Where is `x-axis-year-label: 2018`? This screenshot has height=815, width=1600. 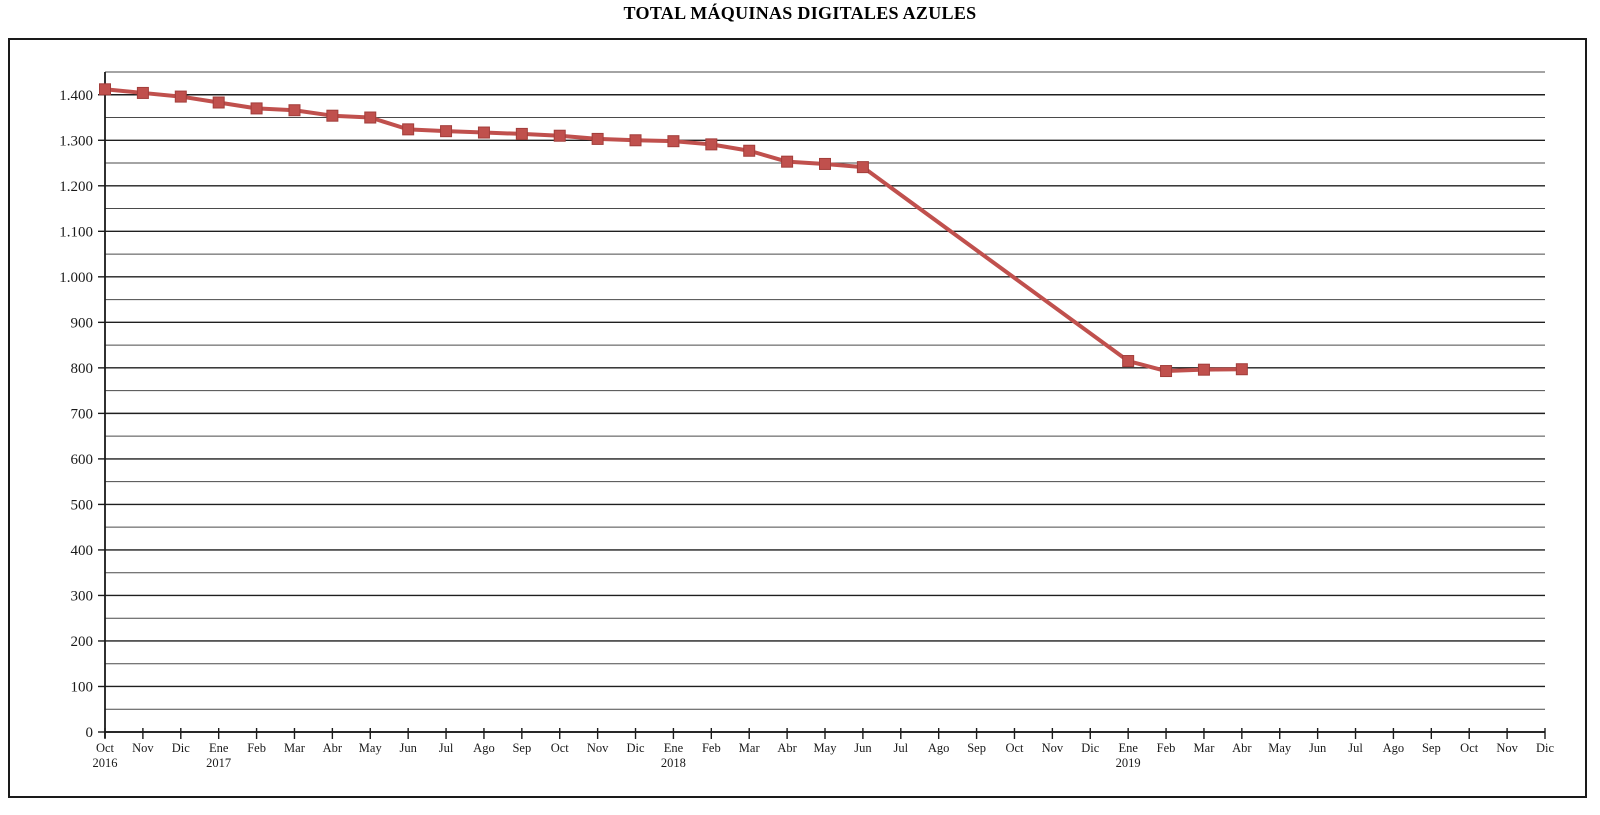
x-axis-year-label: 2018 is located at coordinates (673, 763).